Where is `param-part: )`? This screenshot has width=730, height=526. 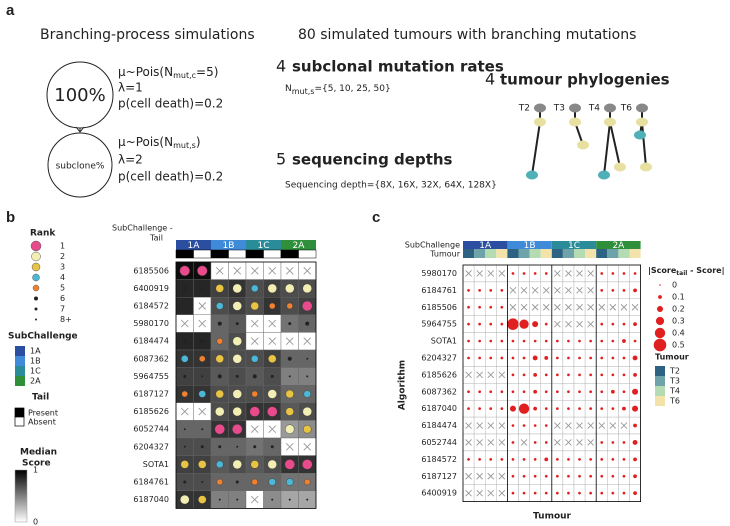
param-part: ) is located at coordinates (198, 142).